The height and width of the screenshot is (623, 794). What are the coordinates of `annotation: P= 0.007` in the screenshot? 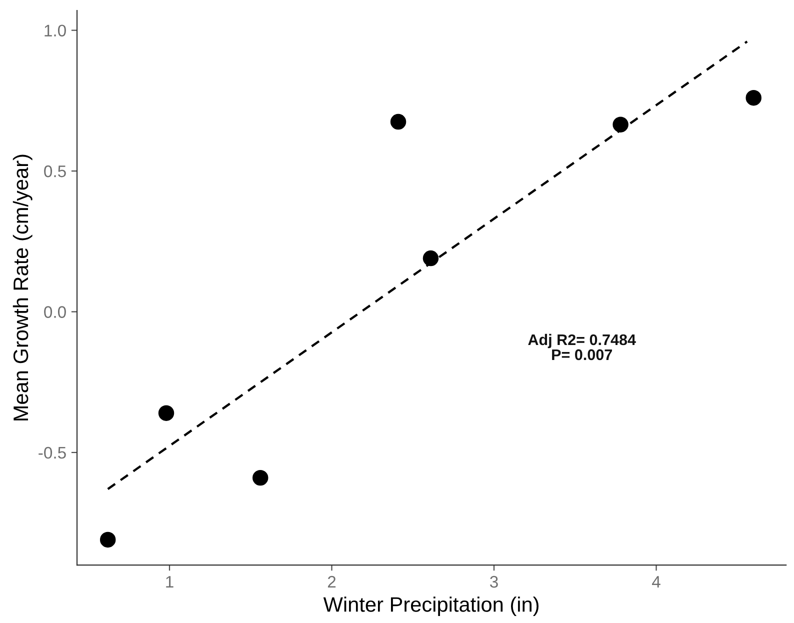 It's located at (582, 354).